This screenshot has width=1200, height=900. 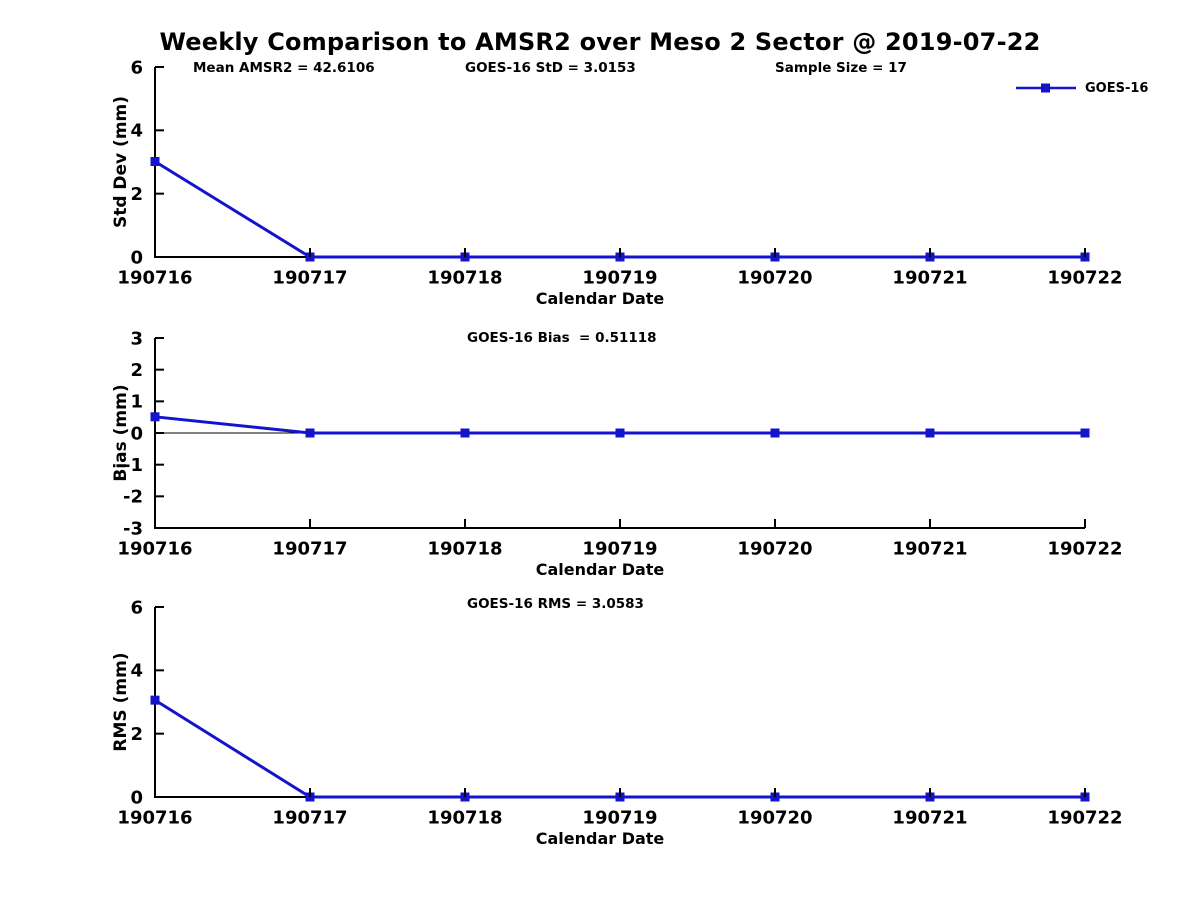 What do you see at coordinates (600, 838) in the screenshot?
I see `x-axis-label-rms: Calendar Date` at bounding box center [600, 838].